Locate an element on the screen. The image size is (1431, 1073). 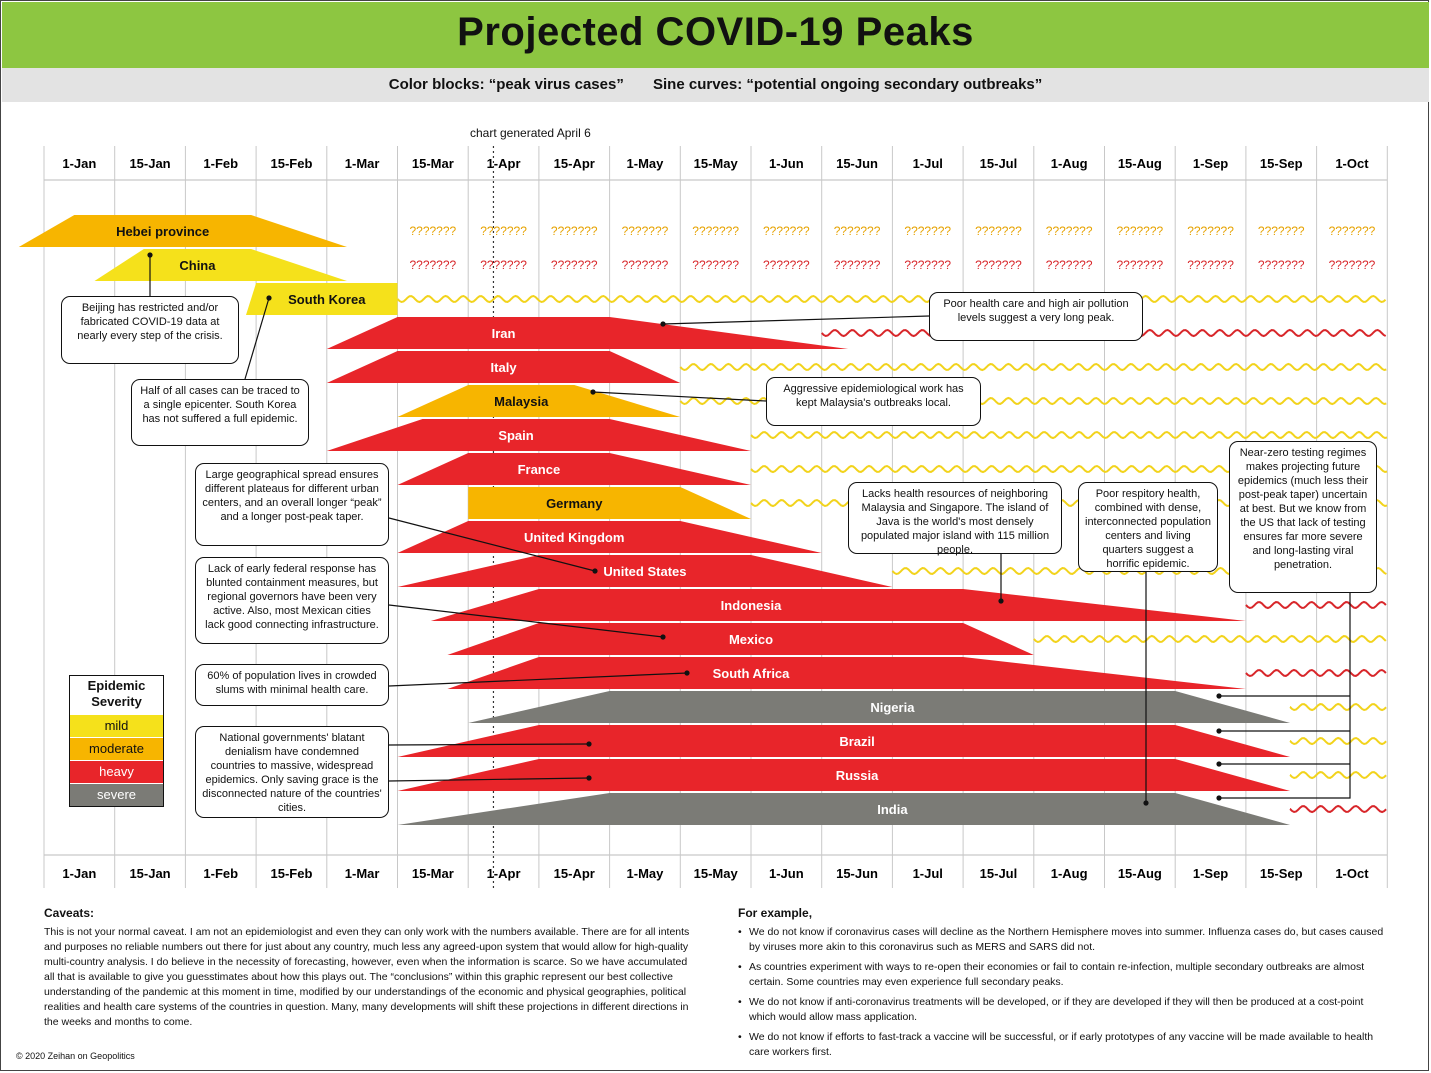
peak-block-south-korea is located at coordinates (322, 299).